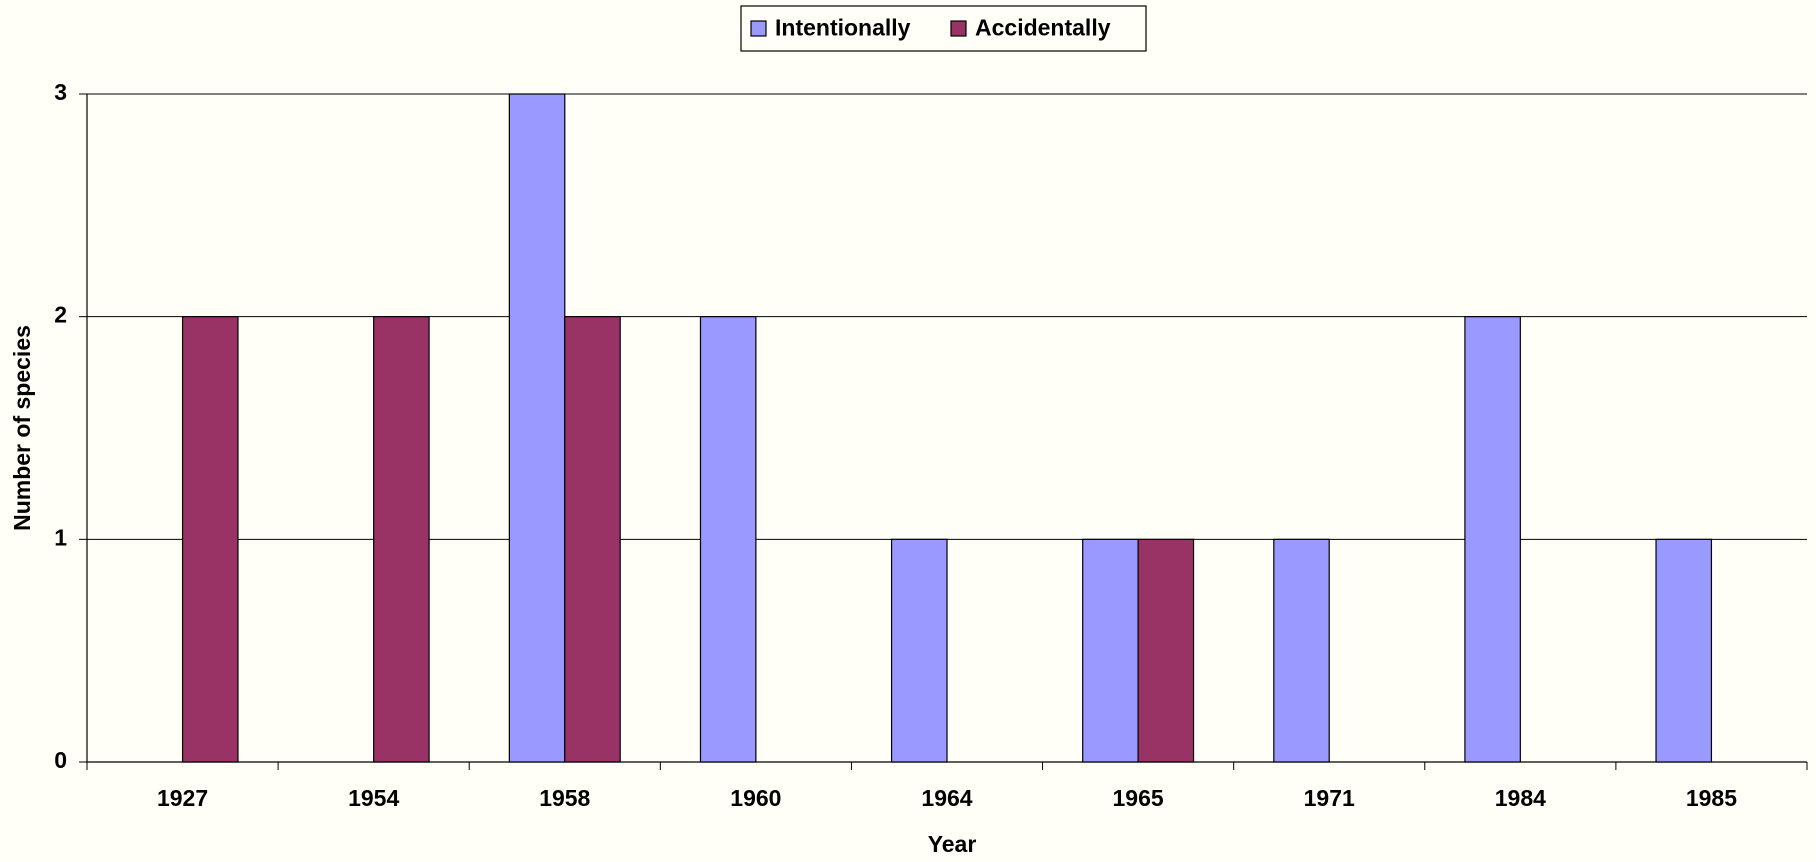 Image resolution: width=1816 pixels, height=862 pixels. What do you see at coordinates (22, 428) in the screenshot?
I see `y-axis-title: Number of species` at bounding box center [22, 428].